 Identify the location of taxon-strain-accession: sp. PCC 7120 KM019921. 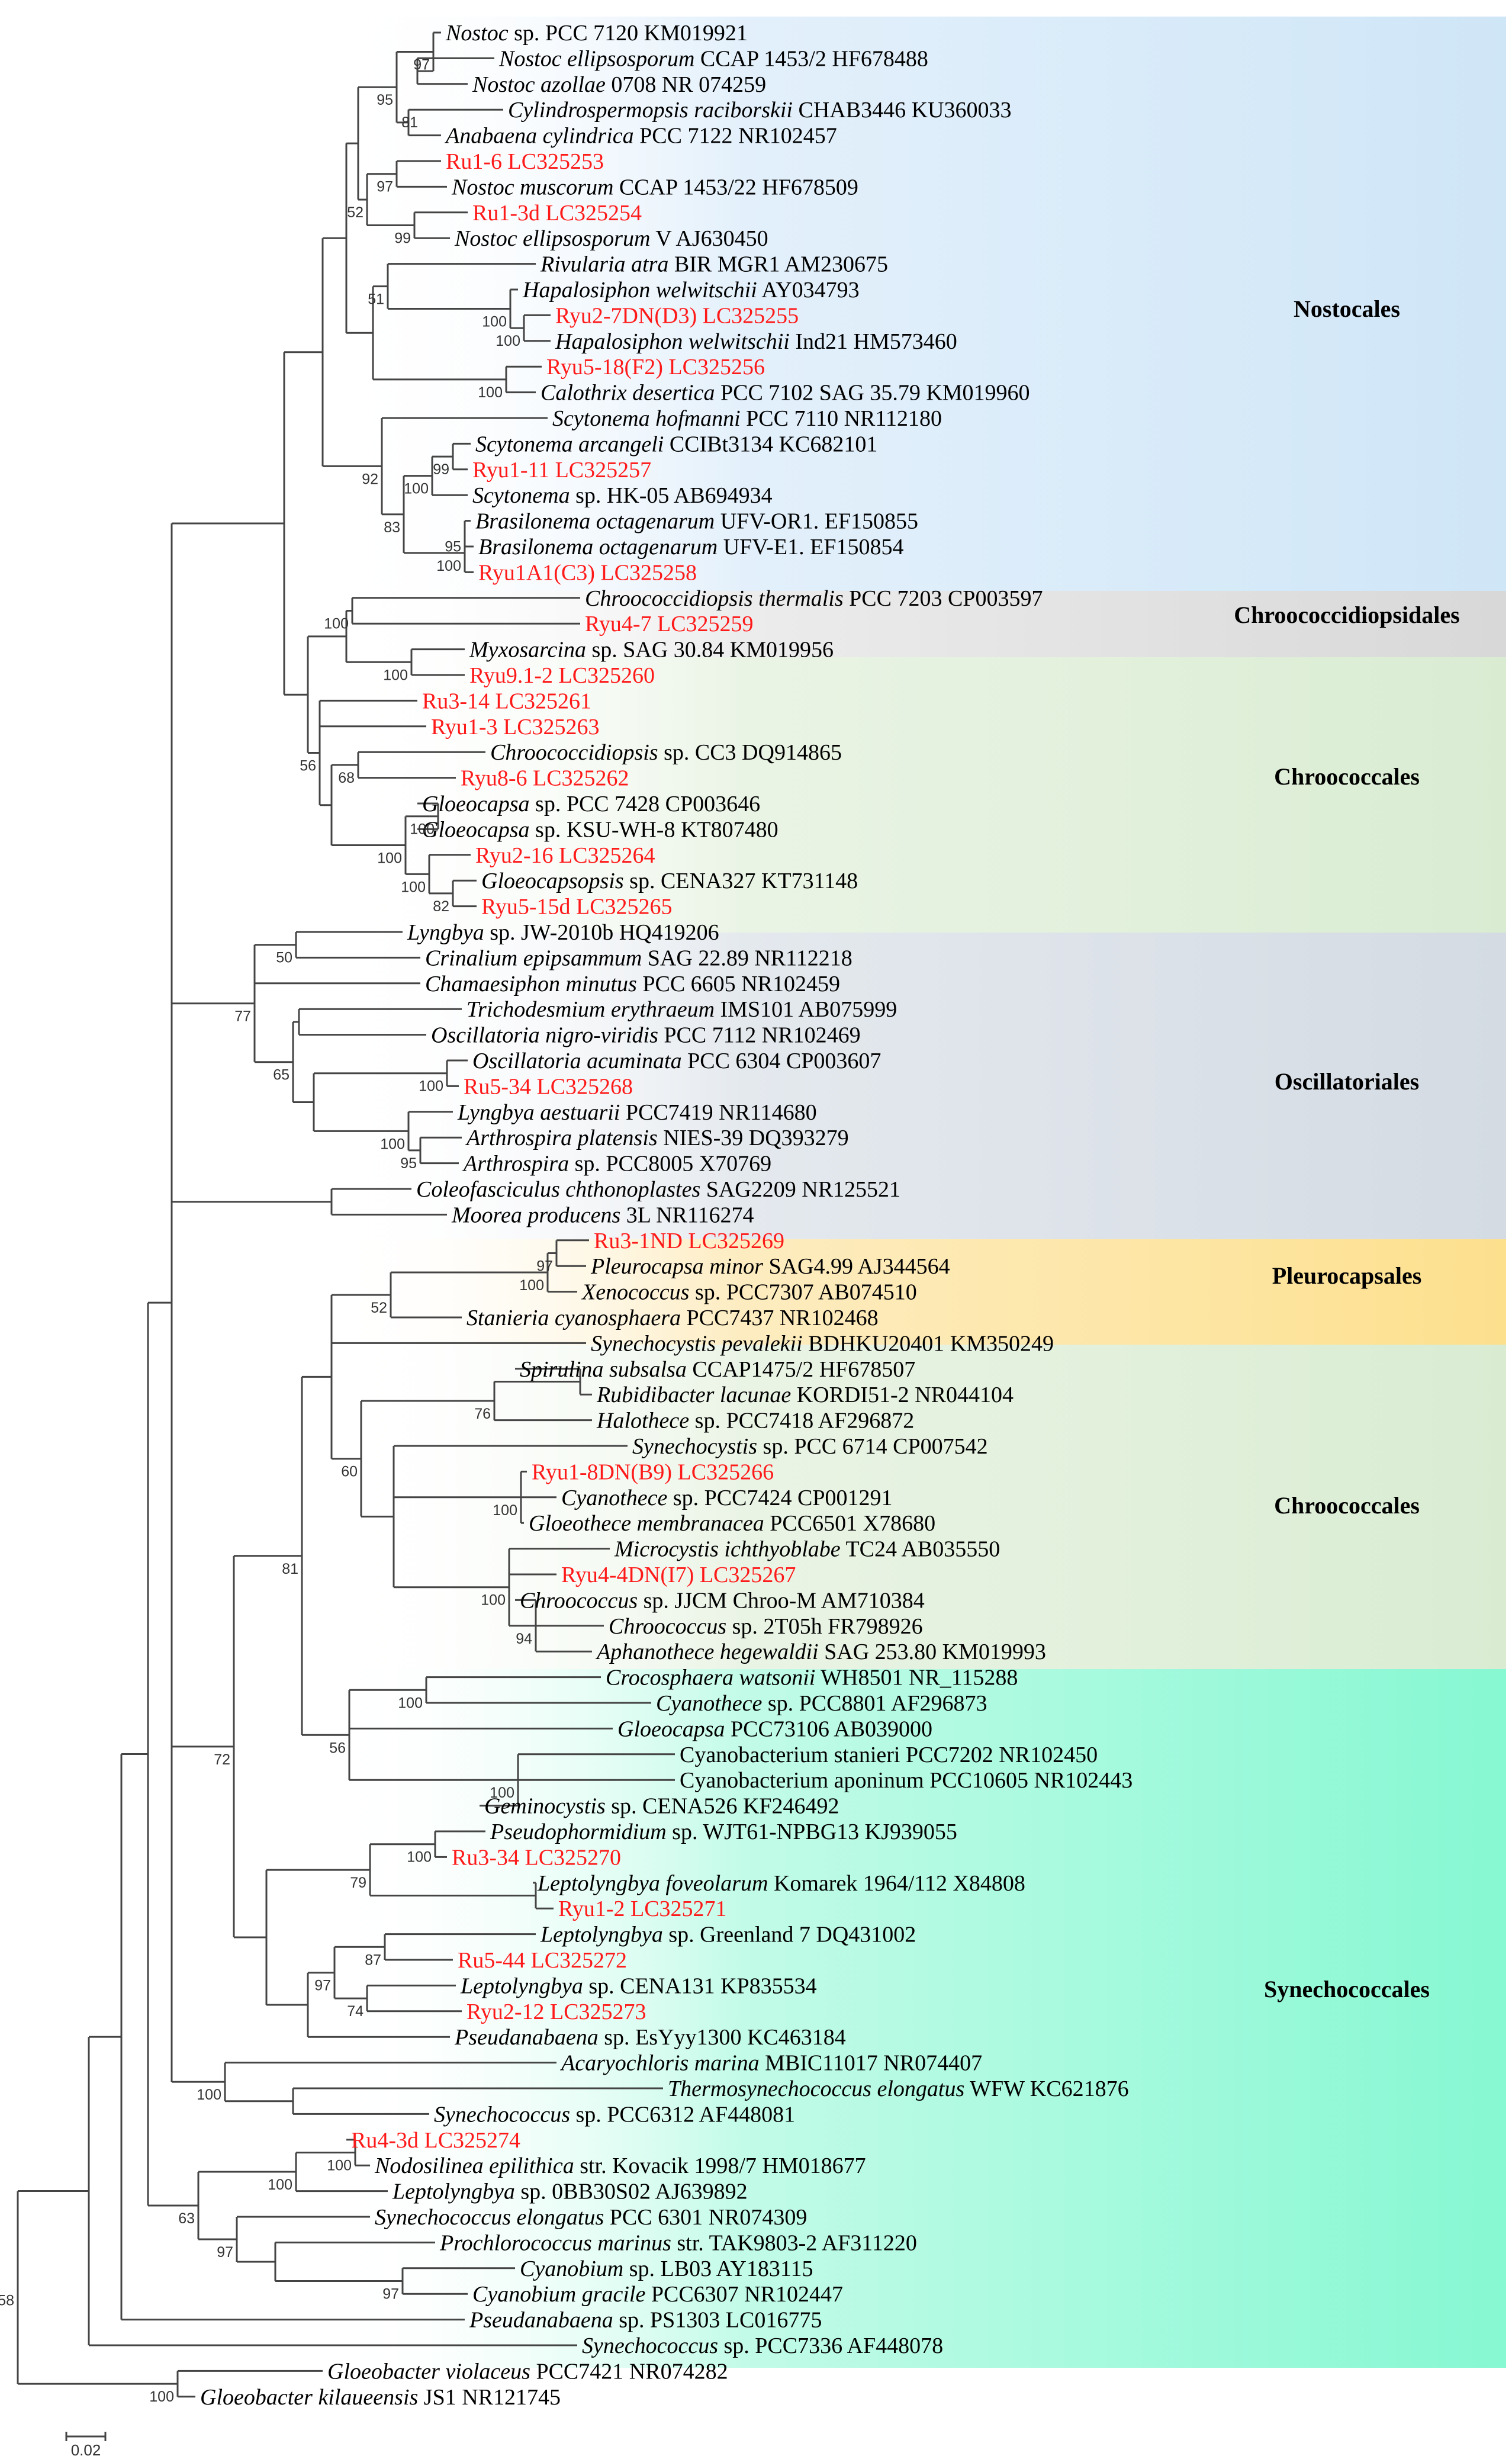
(628, 33).